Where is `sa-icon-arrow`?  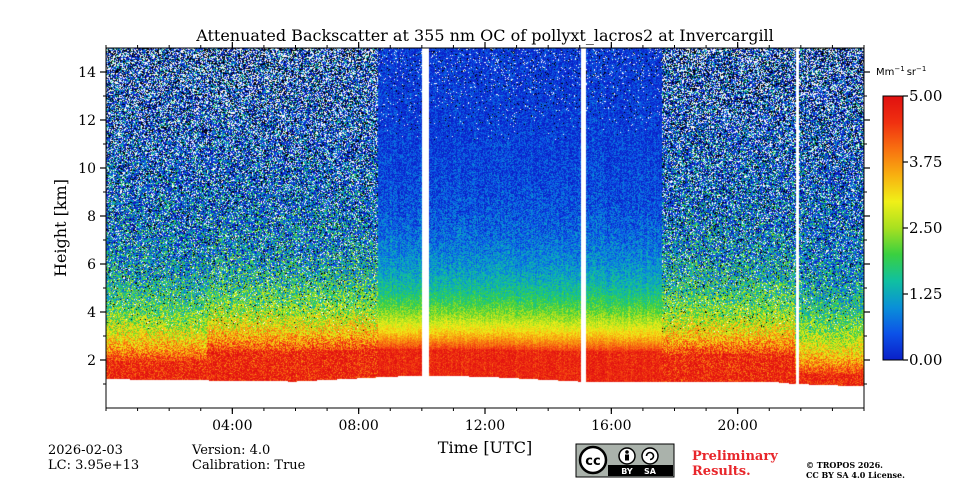
sa-icon-arrow is located at coordinates (650, 456).